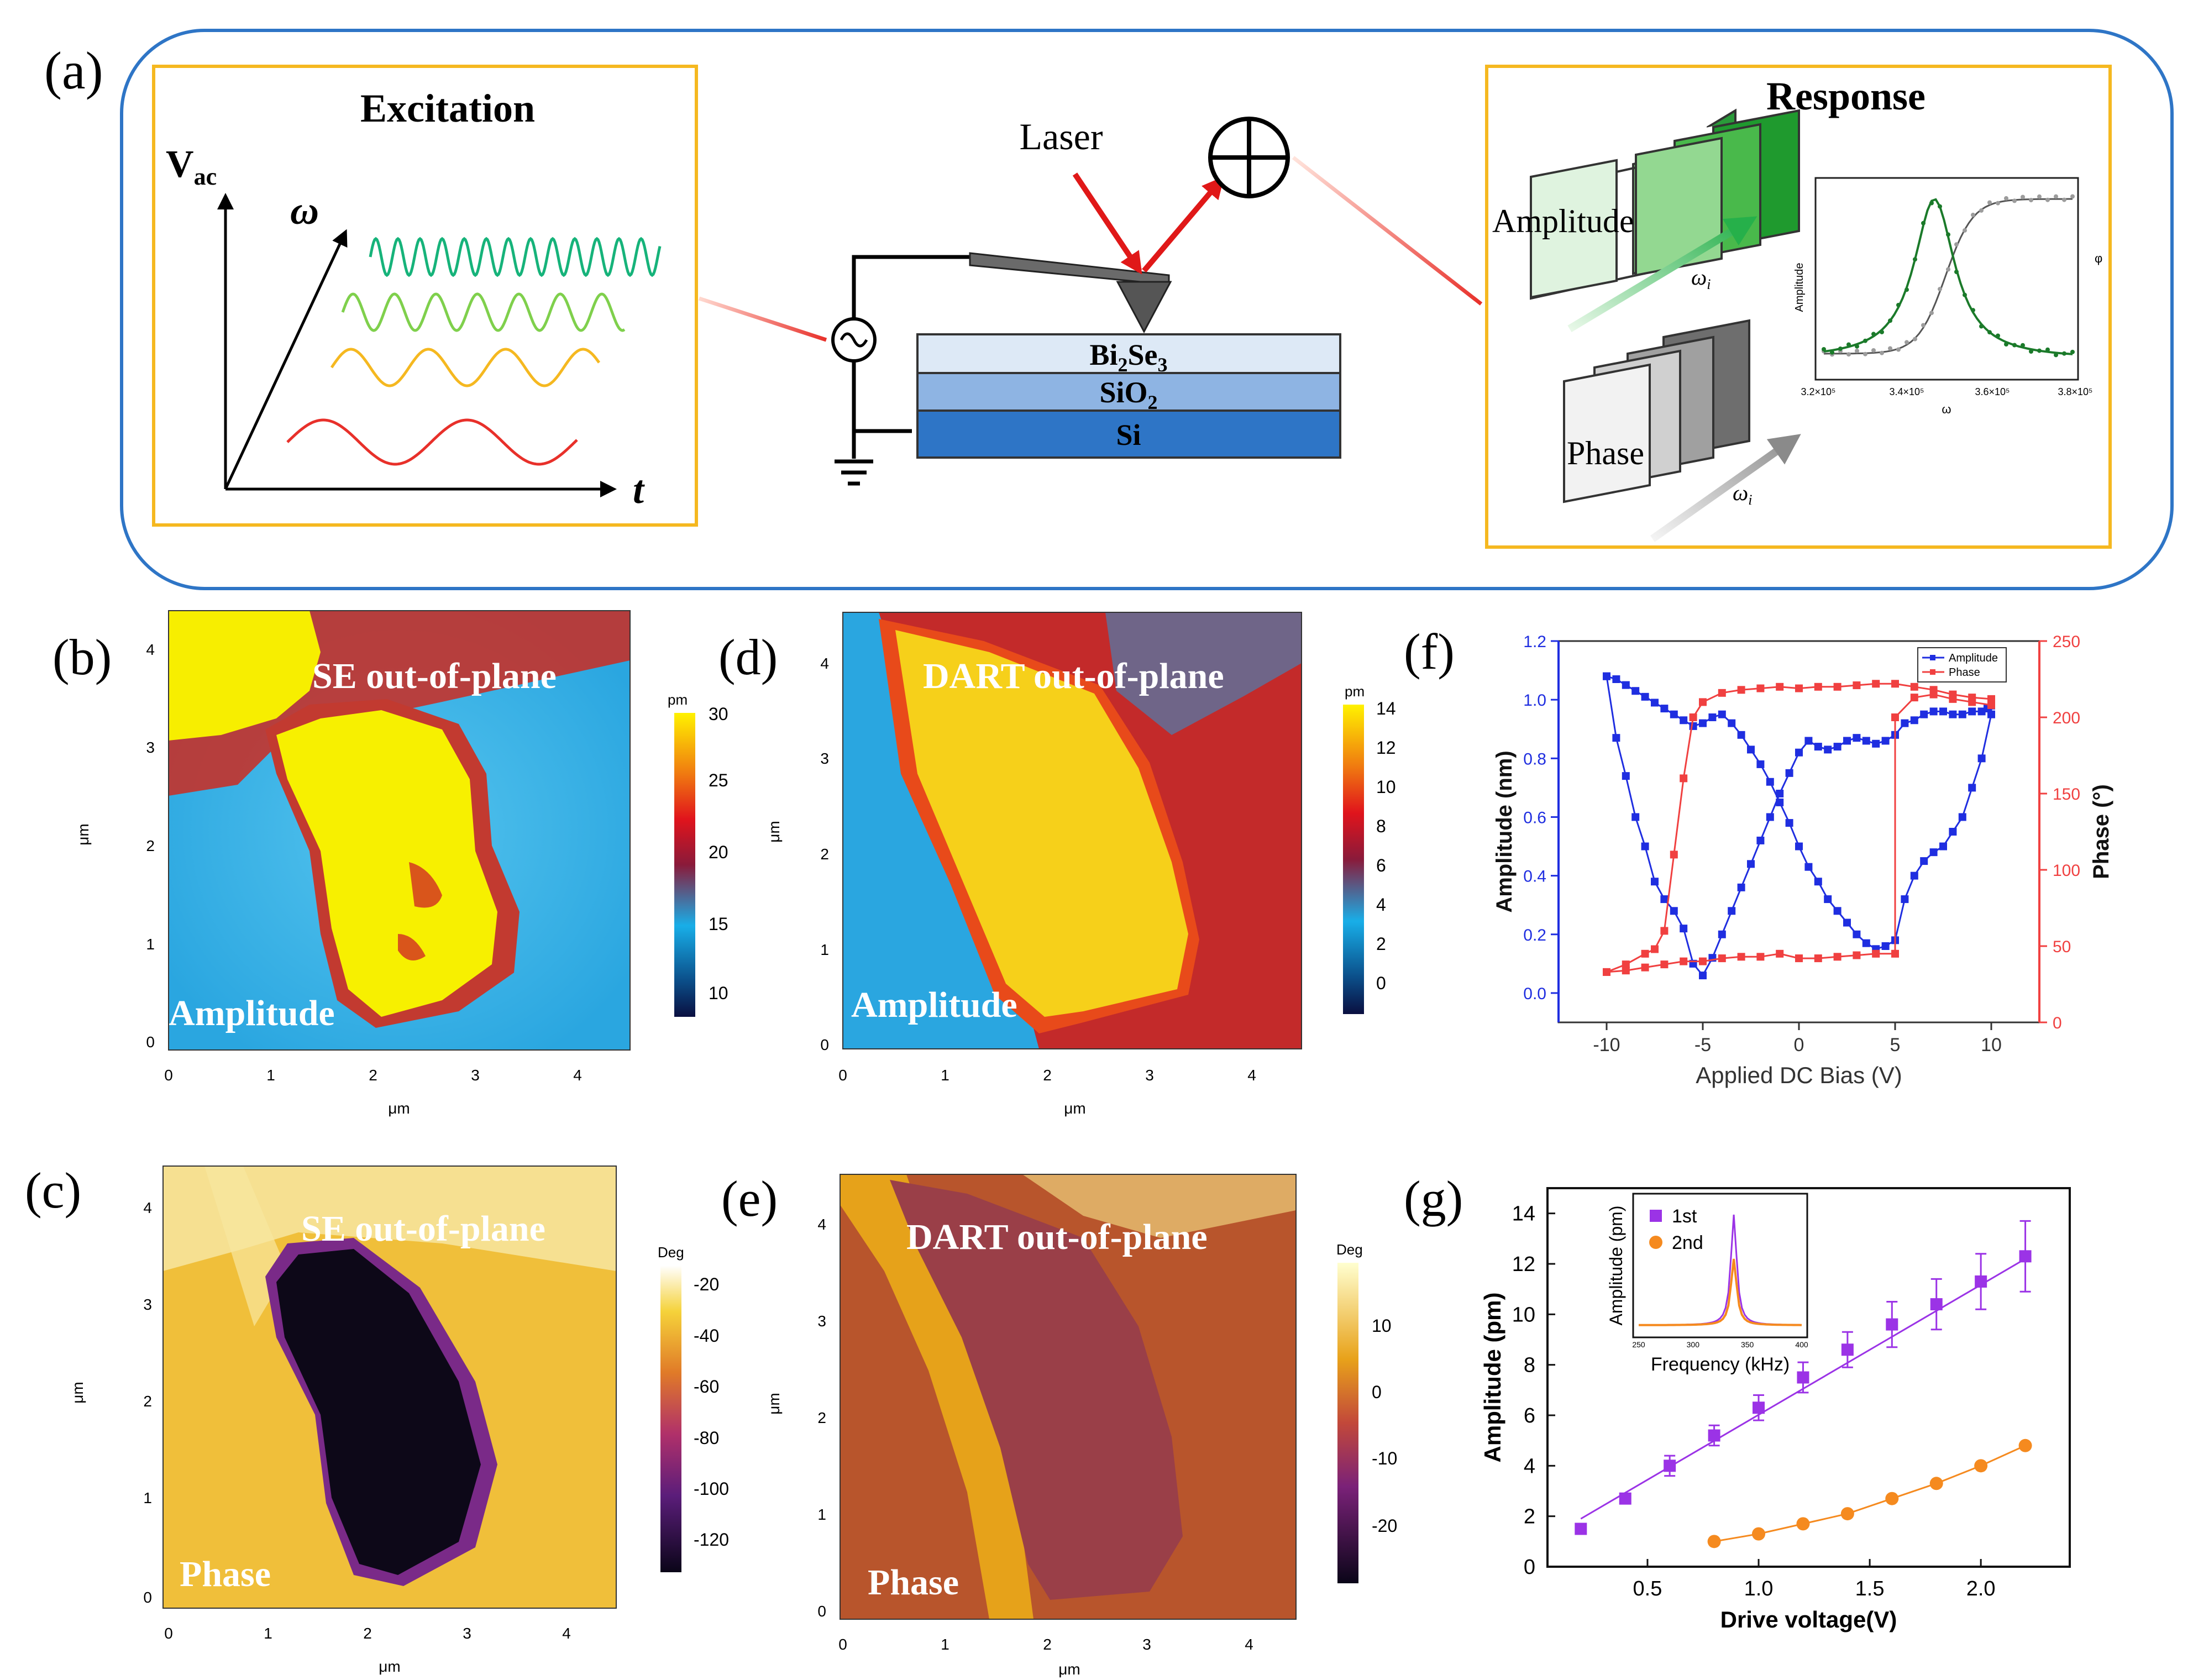  I want to click on colorbar-c-tick-1: -40, so click(706, 1336).